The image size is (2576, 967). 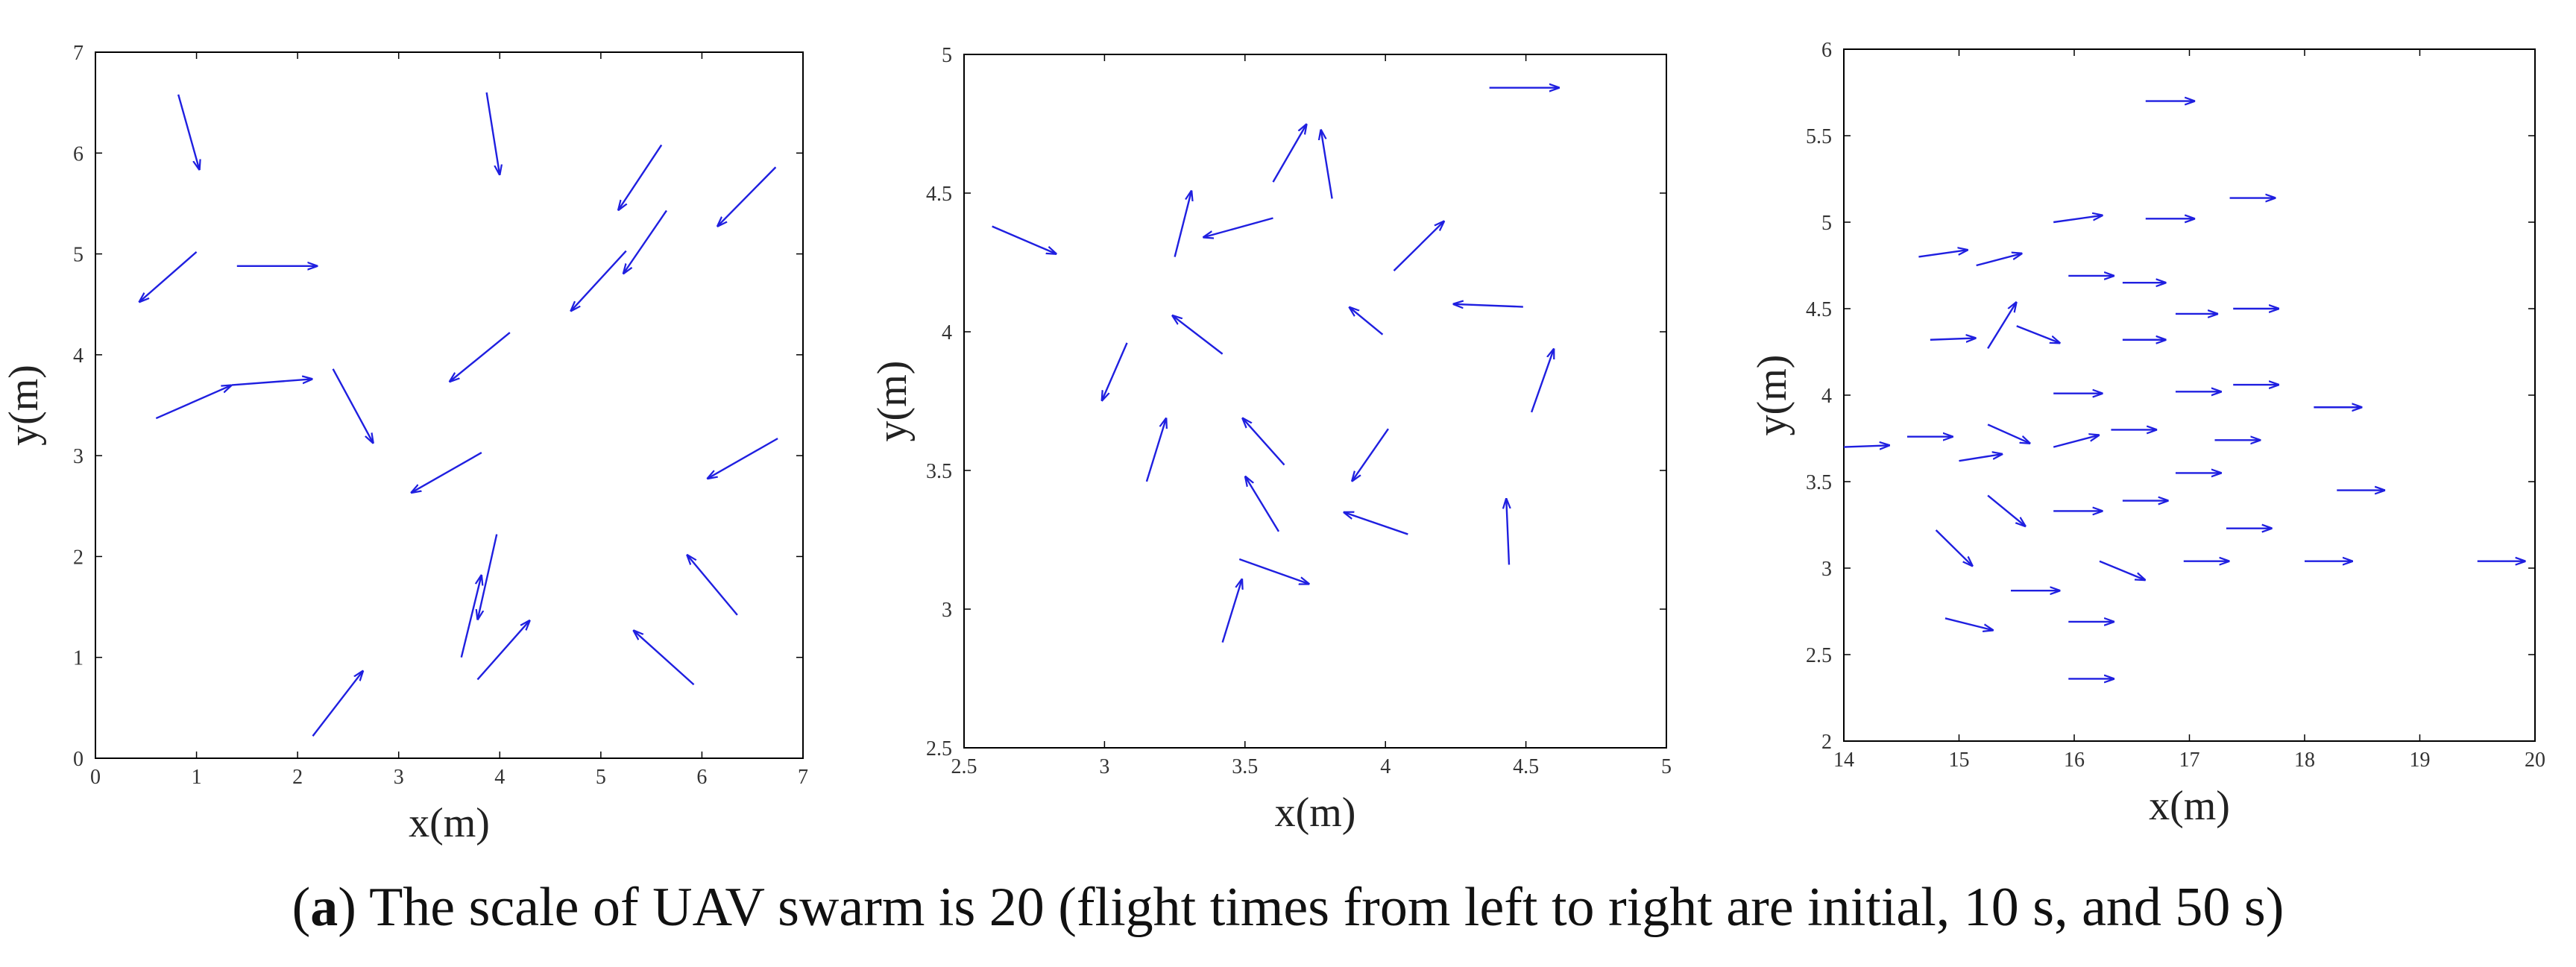 What do you see at coordinates (939, 472) in the screenshot?
I see `y-tick-label: 3.5` at bounding box center [939, 472].